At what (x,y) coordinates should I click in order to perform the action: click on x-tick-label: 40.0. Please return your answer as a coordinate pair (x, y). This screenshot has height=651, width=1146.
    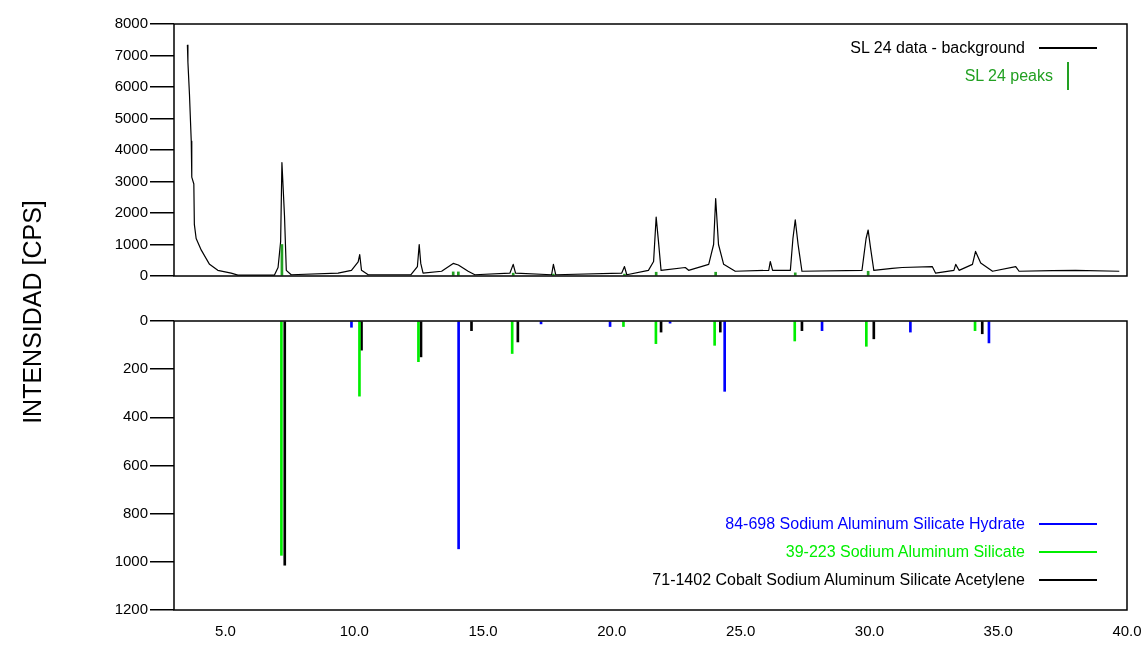
    Looking at the image, I should click on (1127, 631).